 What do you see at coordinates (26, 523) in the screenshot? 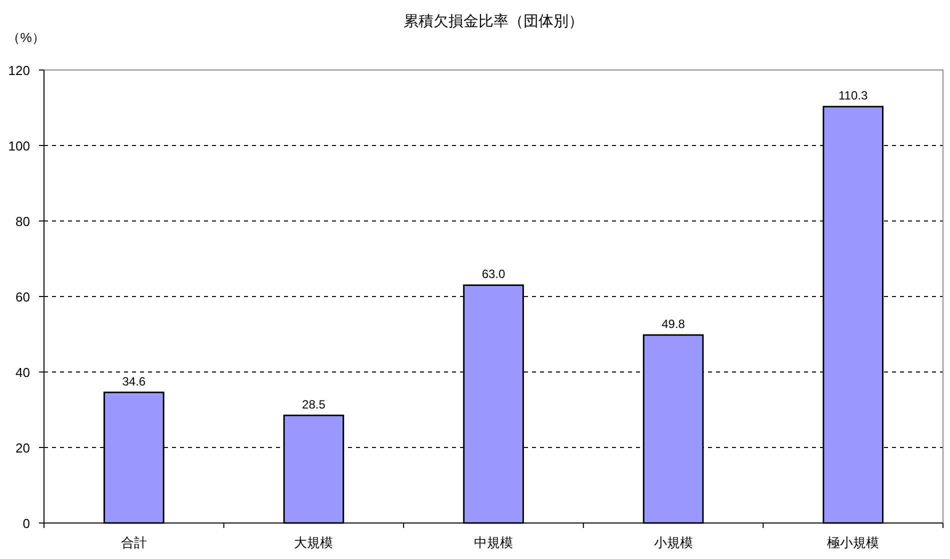
I see `ytick: 0` at bounding box center [26, 523].